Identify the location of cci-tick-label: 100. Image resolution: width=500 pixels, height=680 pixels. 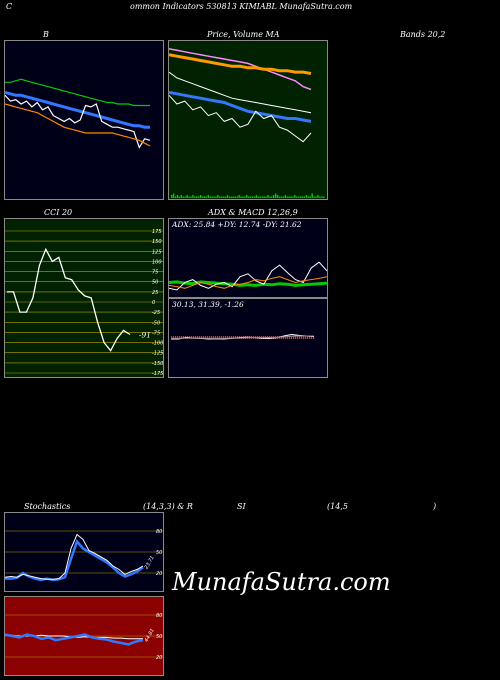
(157, 262).